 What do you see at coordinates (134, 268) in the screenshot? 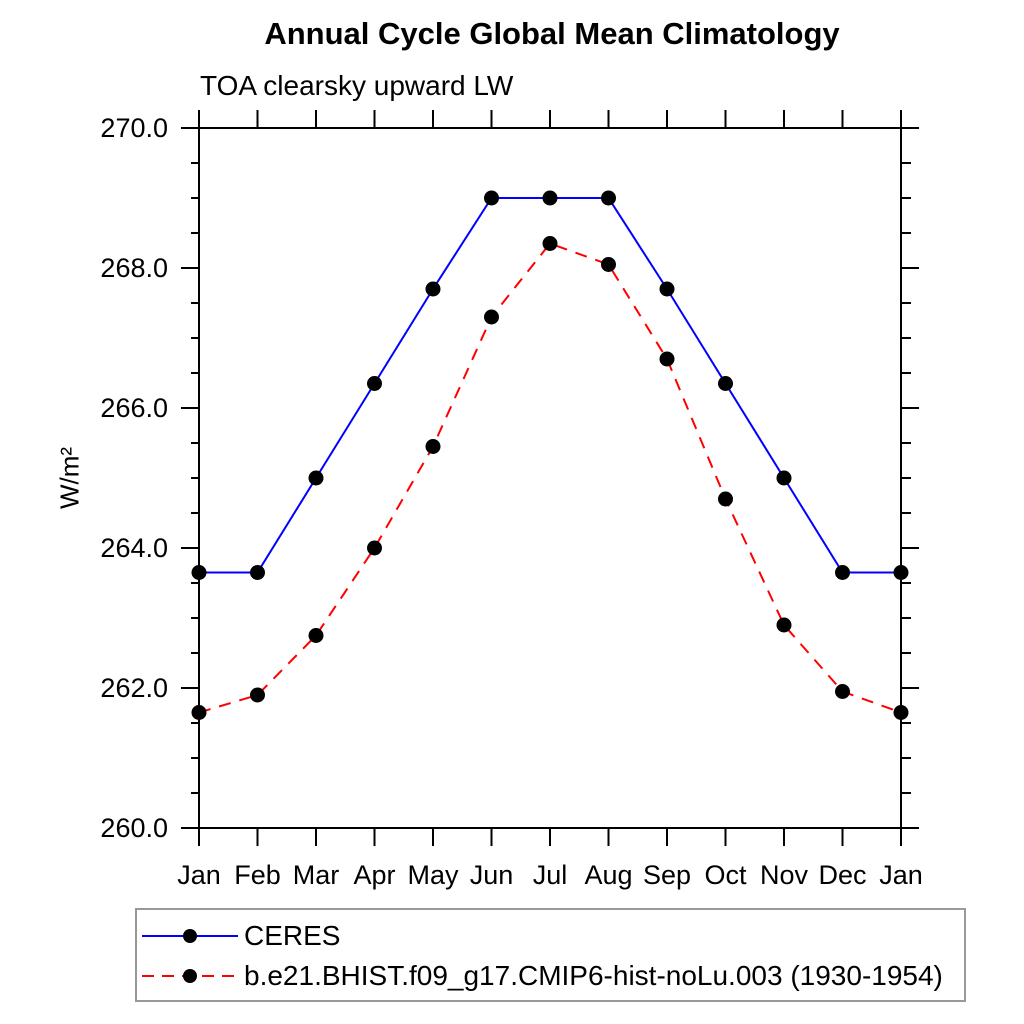
I see `y-tick-label: 268.0` at bounding box center [134, 268].